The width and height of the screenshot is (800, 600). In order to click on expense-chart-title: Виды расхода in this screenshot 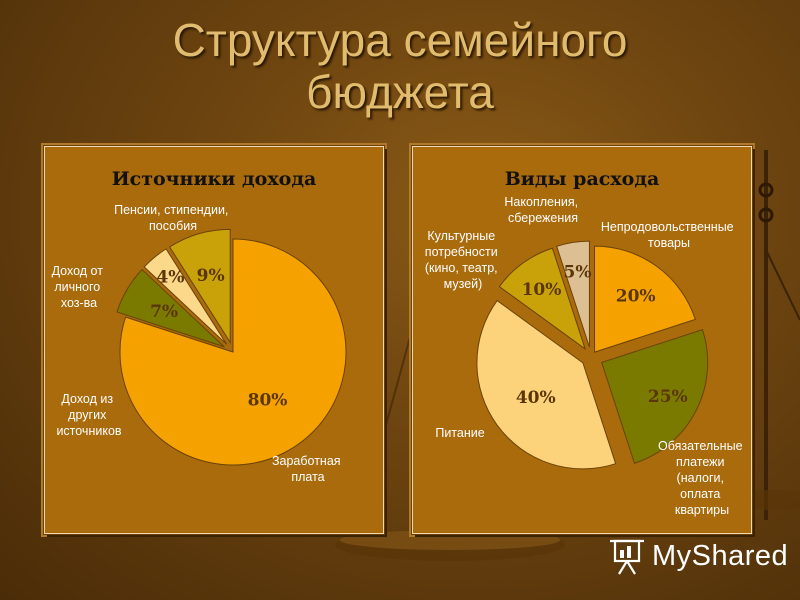, I will do `click(582, 179)`.